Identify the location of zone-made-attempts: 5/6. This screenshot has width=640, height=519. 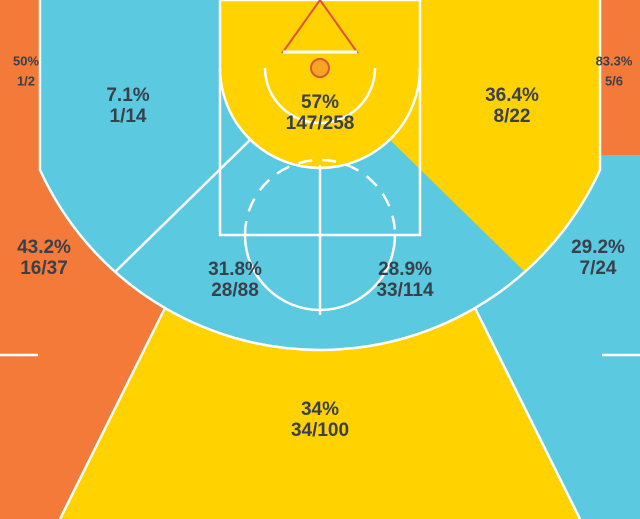
(614, 80).